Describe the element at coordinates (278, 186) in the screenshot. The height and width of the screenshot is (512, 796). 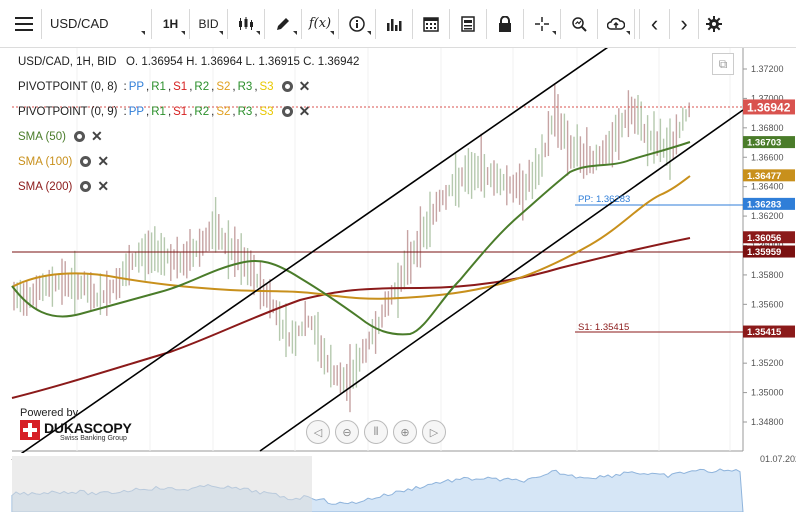
I see `legend-sma200: SMA (200) ✕` at that location.